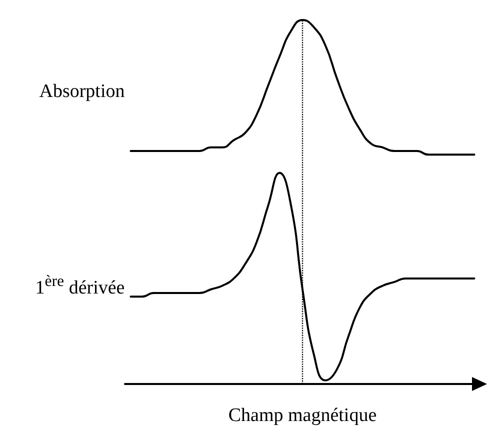 This screenshot has height=430, width=489. Describe the element at coordinates (82, 92) in the screenshot. I see `text: Absorption` at that location.